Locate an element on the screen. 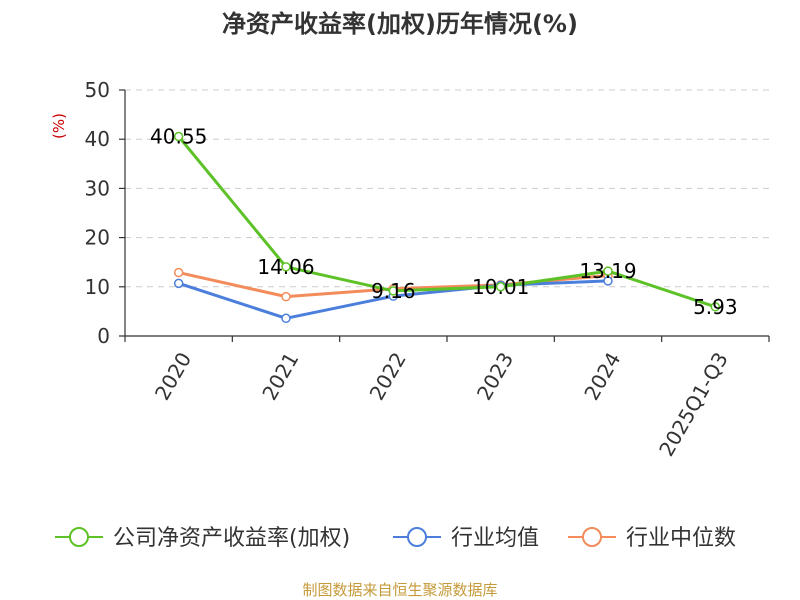  legend-label-1: 行业均值 is located at coordinates (495, 538).